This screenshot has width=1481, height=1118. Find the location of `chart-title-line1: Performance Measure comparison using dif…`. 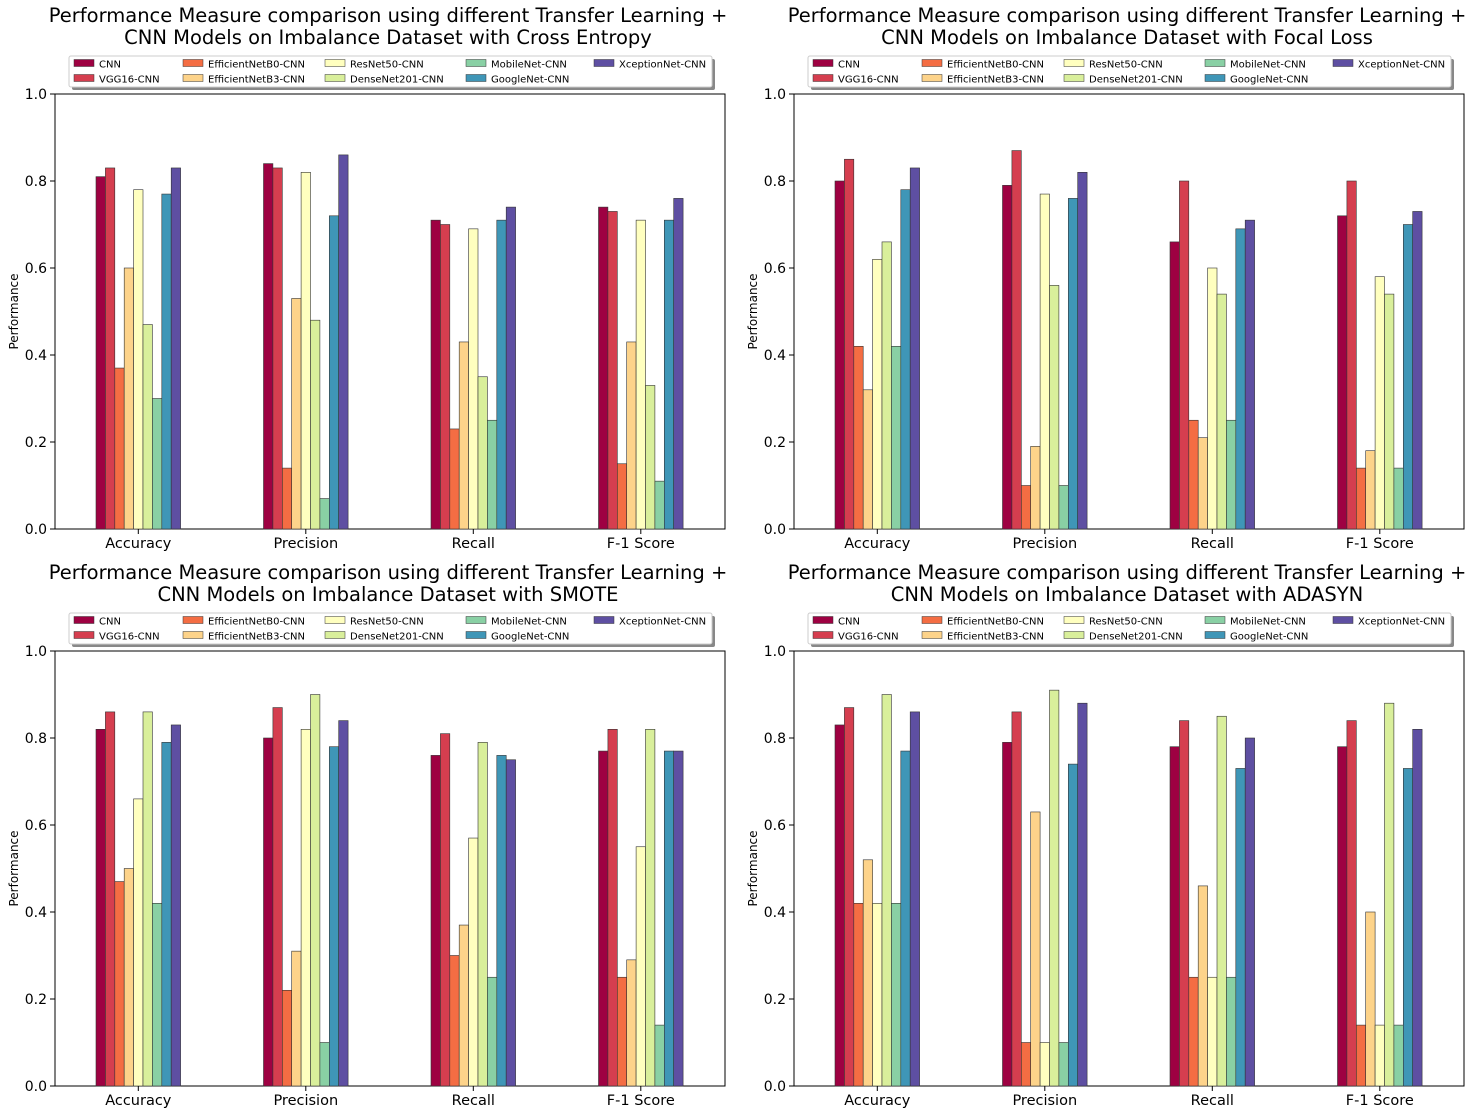

chart-title-line1: Performance Measure comparison using dif… is located at coordinates (1127, 15).